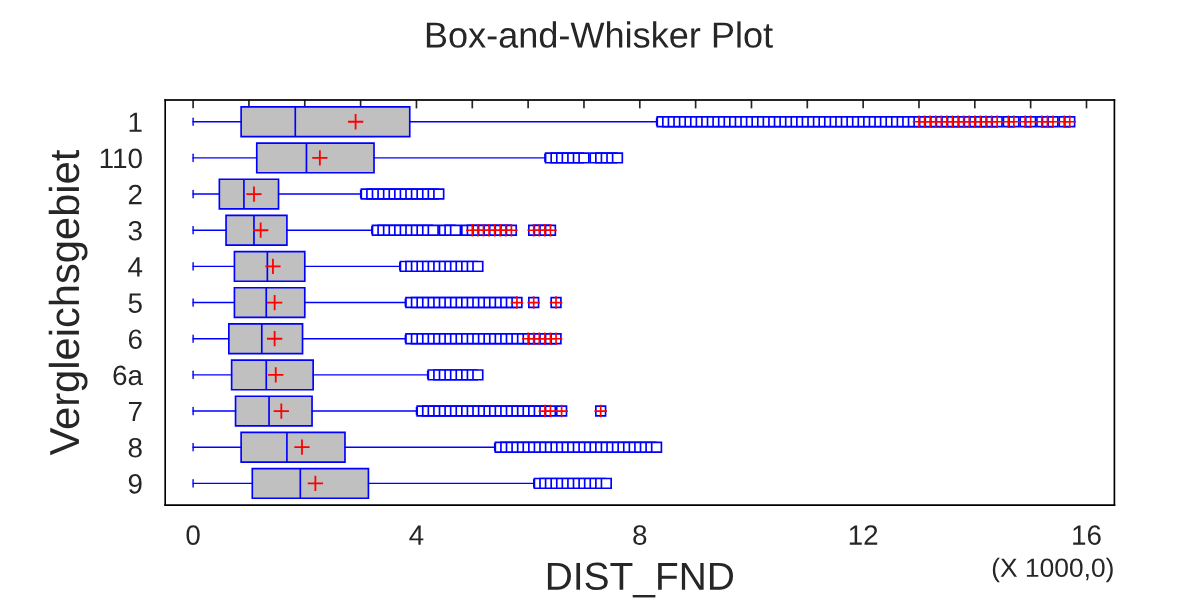 Image resolution: width=1197 pixels, height=610 pixels. What do you see at coordinates (128, 375) in the screenshot?
I see `y-tick-label: 6a` at bounding box center [128, 375].